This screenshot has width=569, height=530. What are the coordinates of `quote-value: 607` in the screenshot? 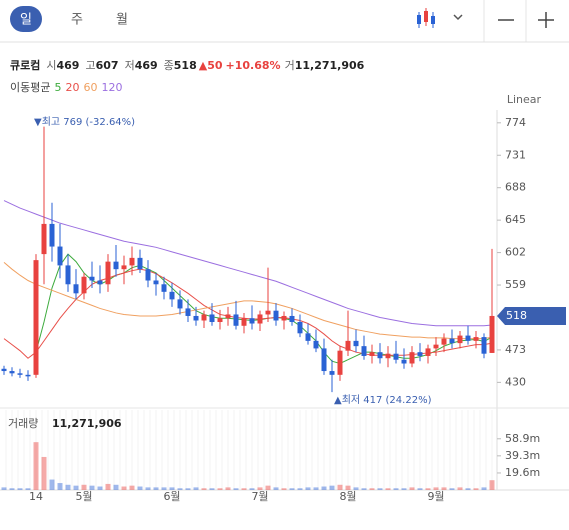 It's located at (107, 65).